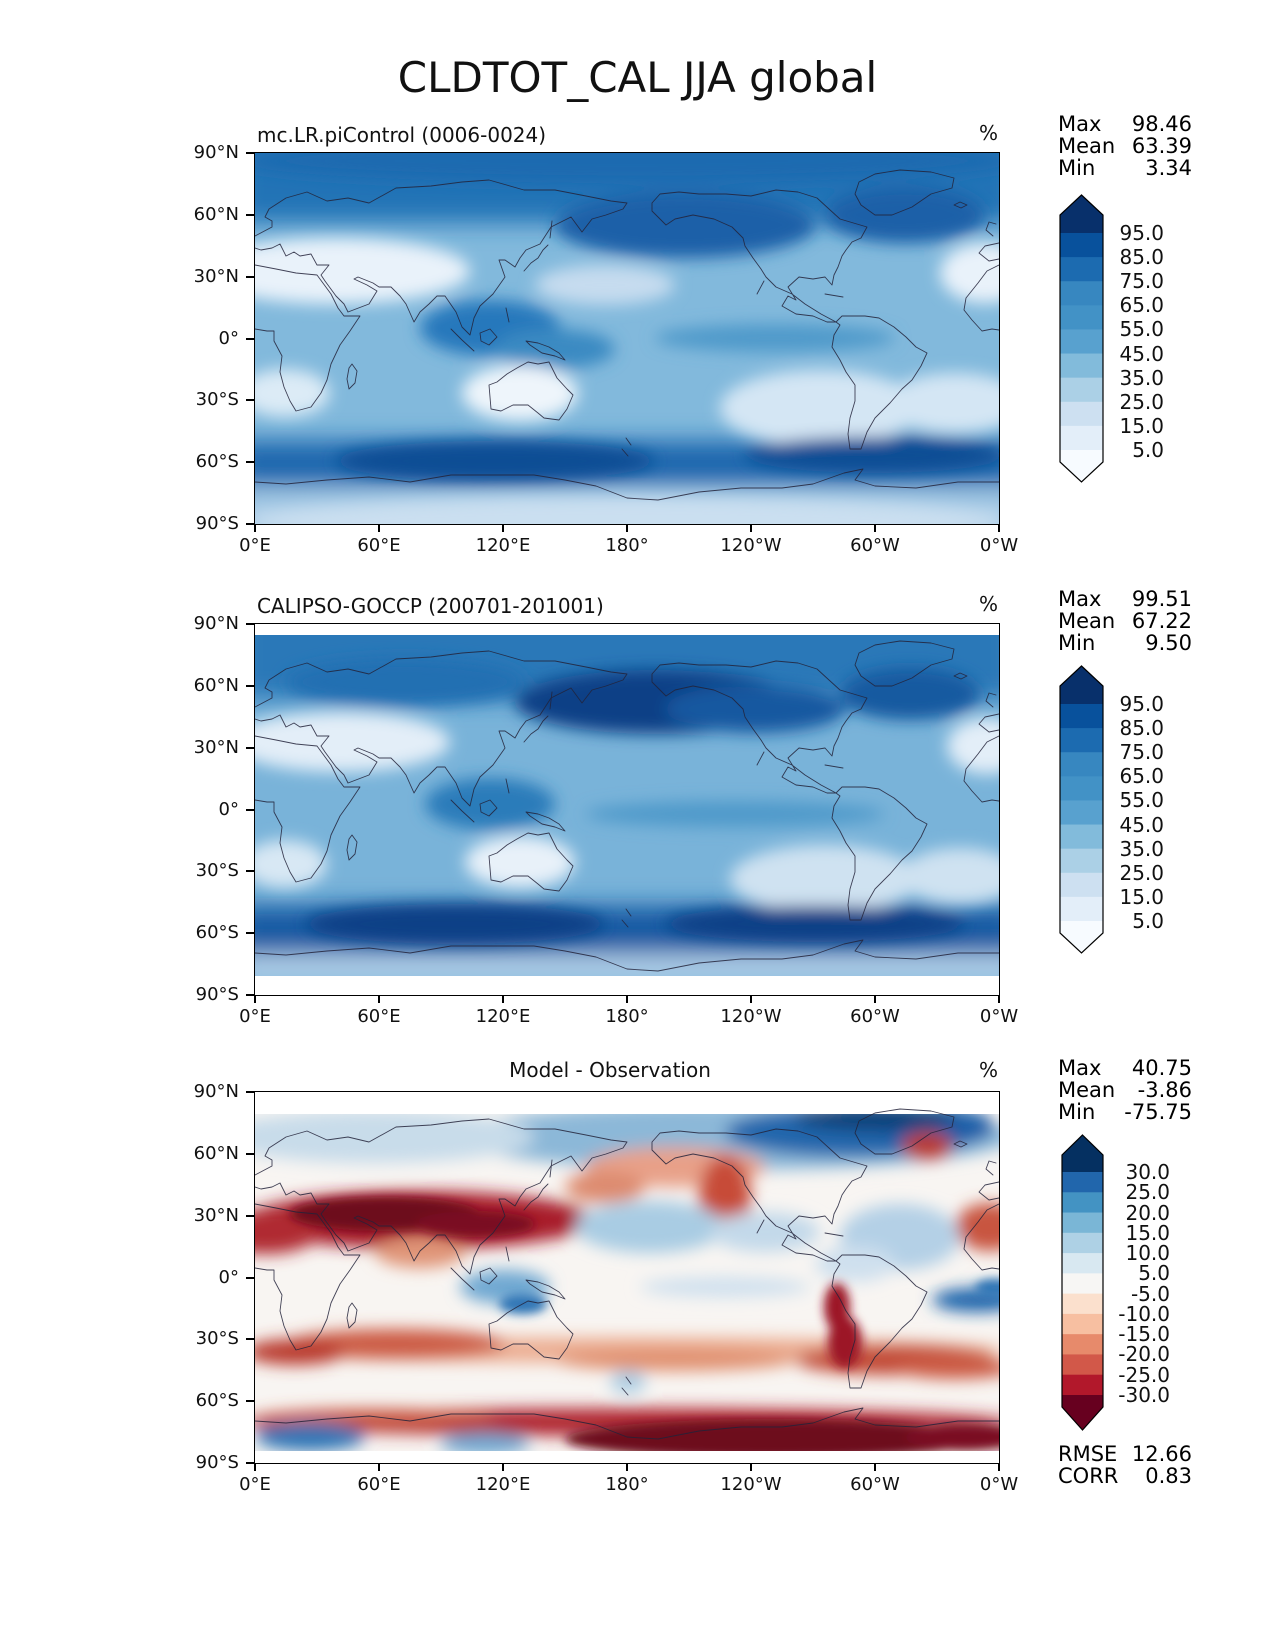 The width and height of the screenshot is (1275, 1650). Describe the element at coordinates (217, 400) in the screenshot. I see `lat-tick-label: 30°S` at that location.